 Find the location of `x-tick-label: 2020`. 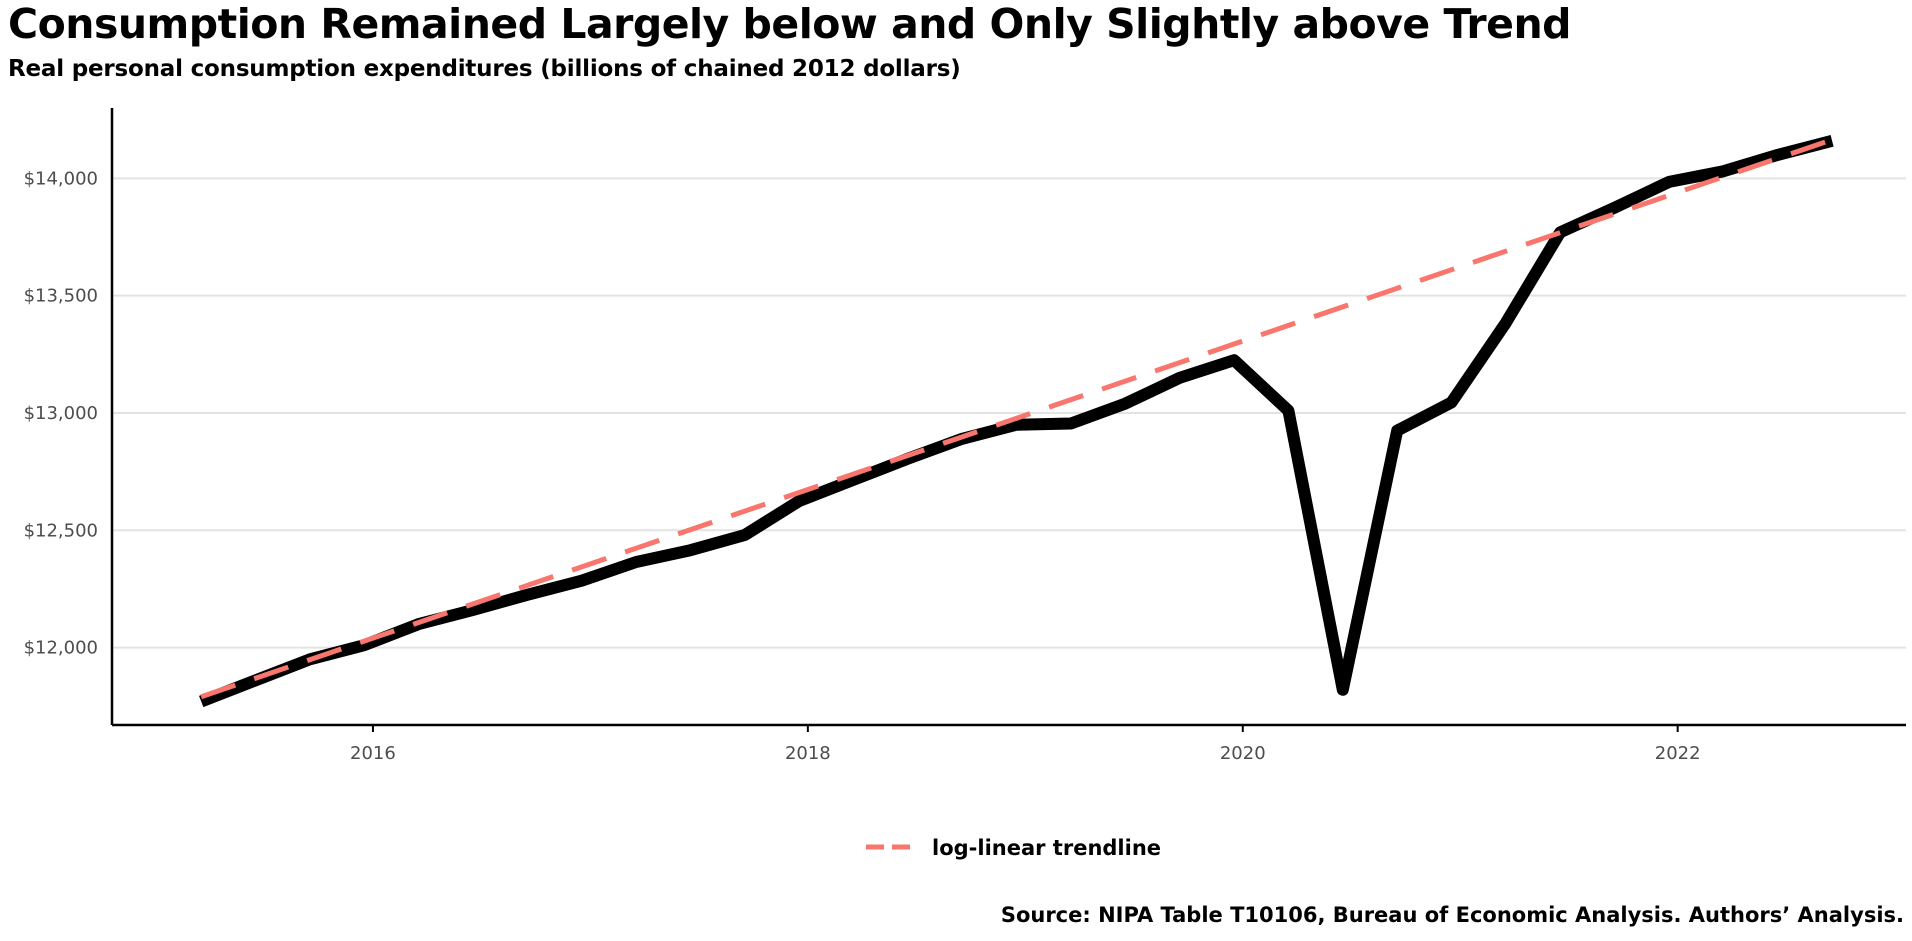

x-tick-label: 2020 is located at coordinates (1243, 753).